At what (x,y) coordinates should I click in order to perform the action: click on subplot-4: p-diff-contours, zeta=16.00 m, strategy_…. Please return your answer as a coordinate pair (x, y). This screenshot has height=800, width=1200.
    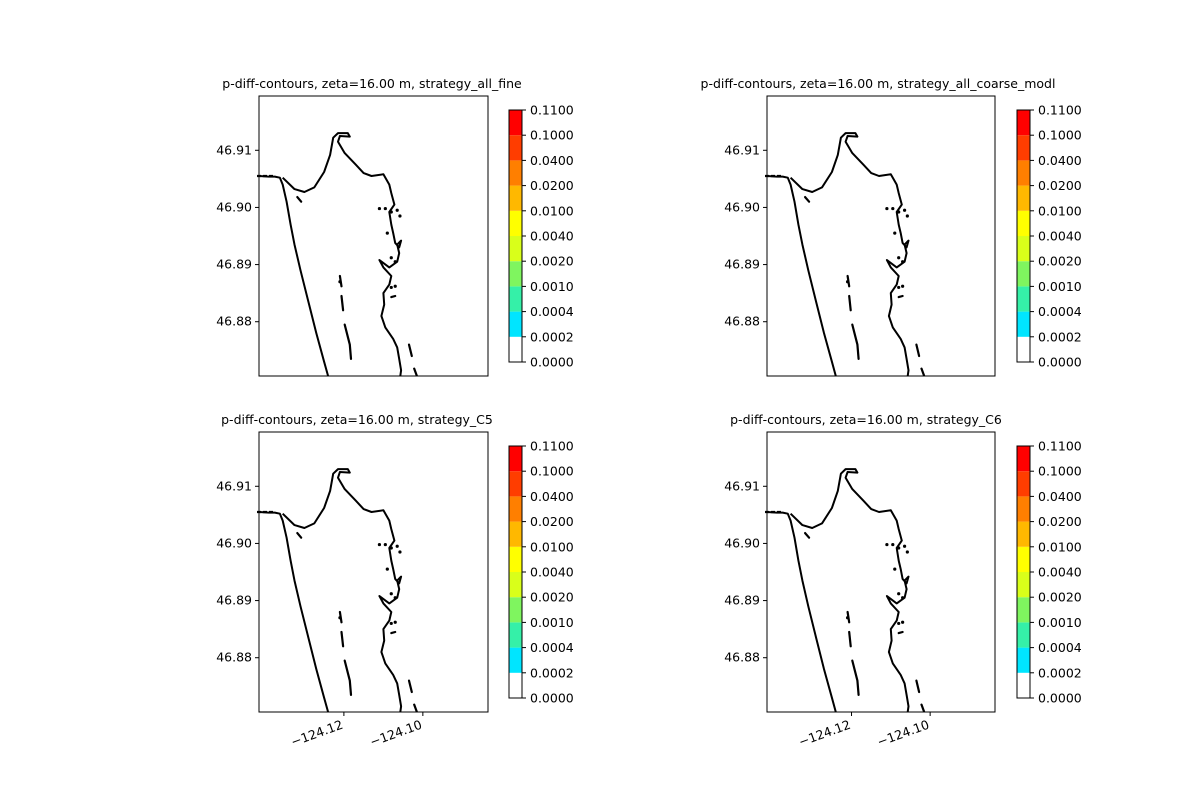
    Looking at the image, I should click on (903, 580).